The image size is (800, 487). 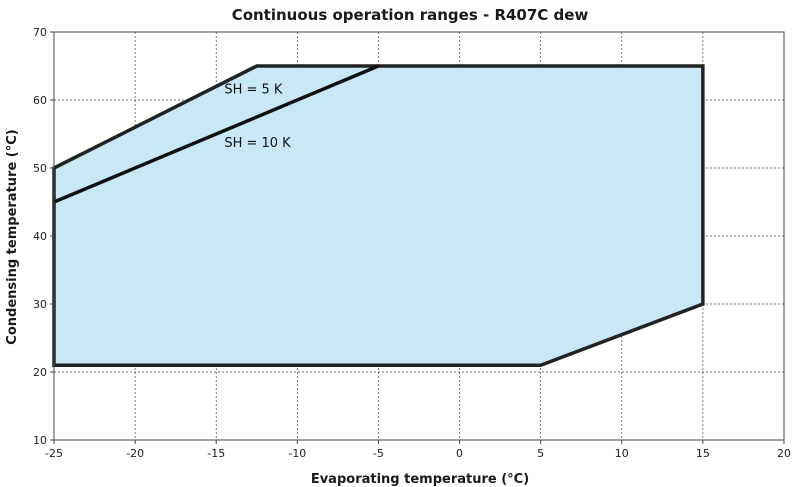 I want to click on superheat-annotation: SH = 5 K, so click(x=253, y=89).